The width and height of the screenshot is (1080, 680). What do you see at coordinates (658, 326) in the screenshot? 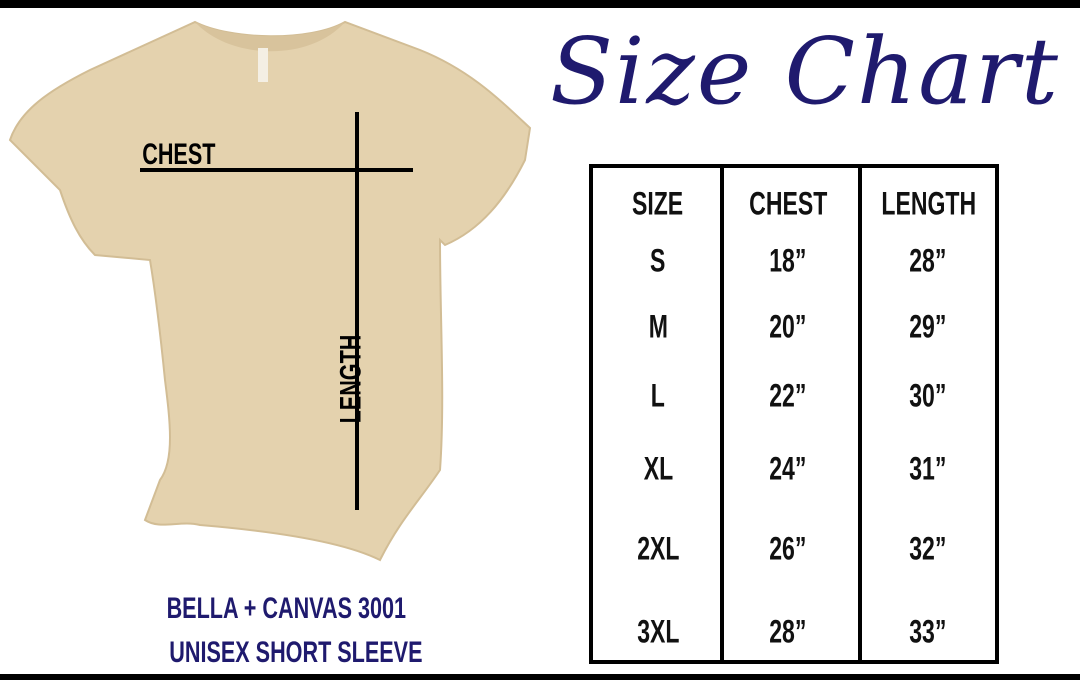
I see `cell-size: M` at bounding box center [658, 326].